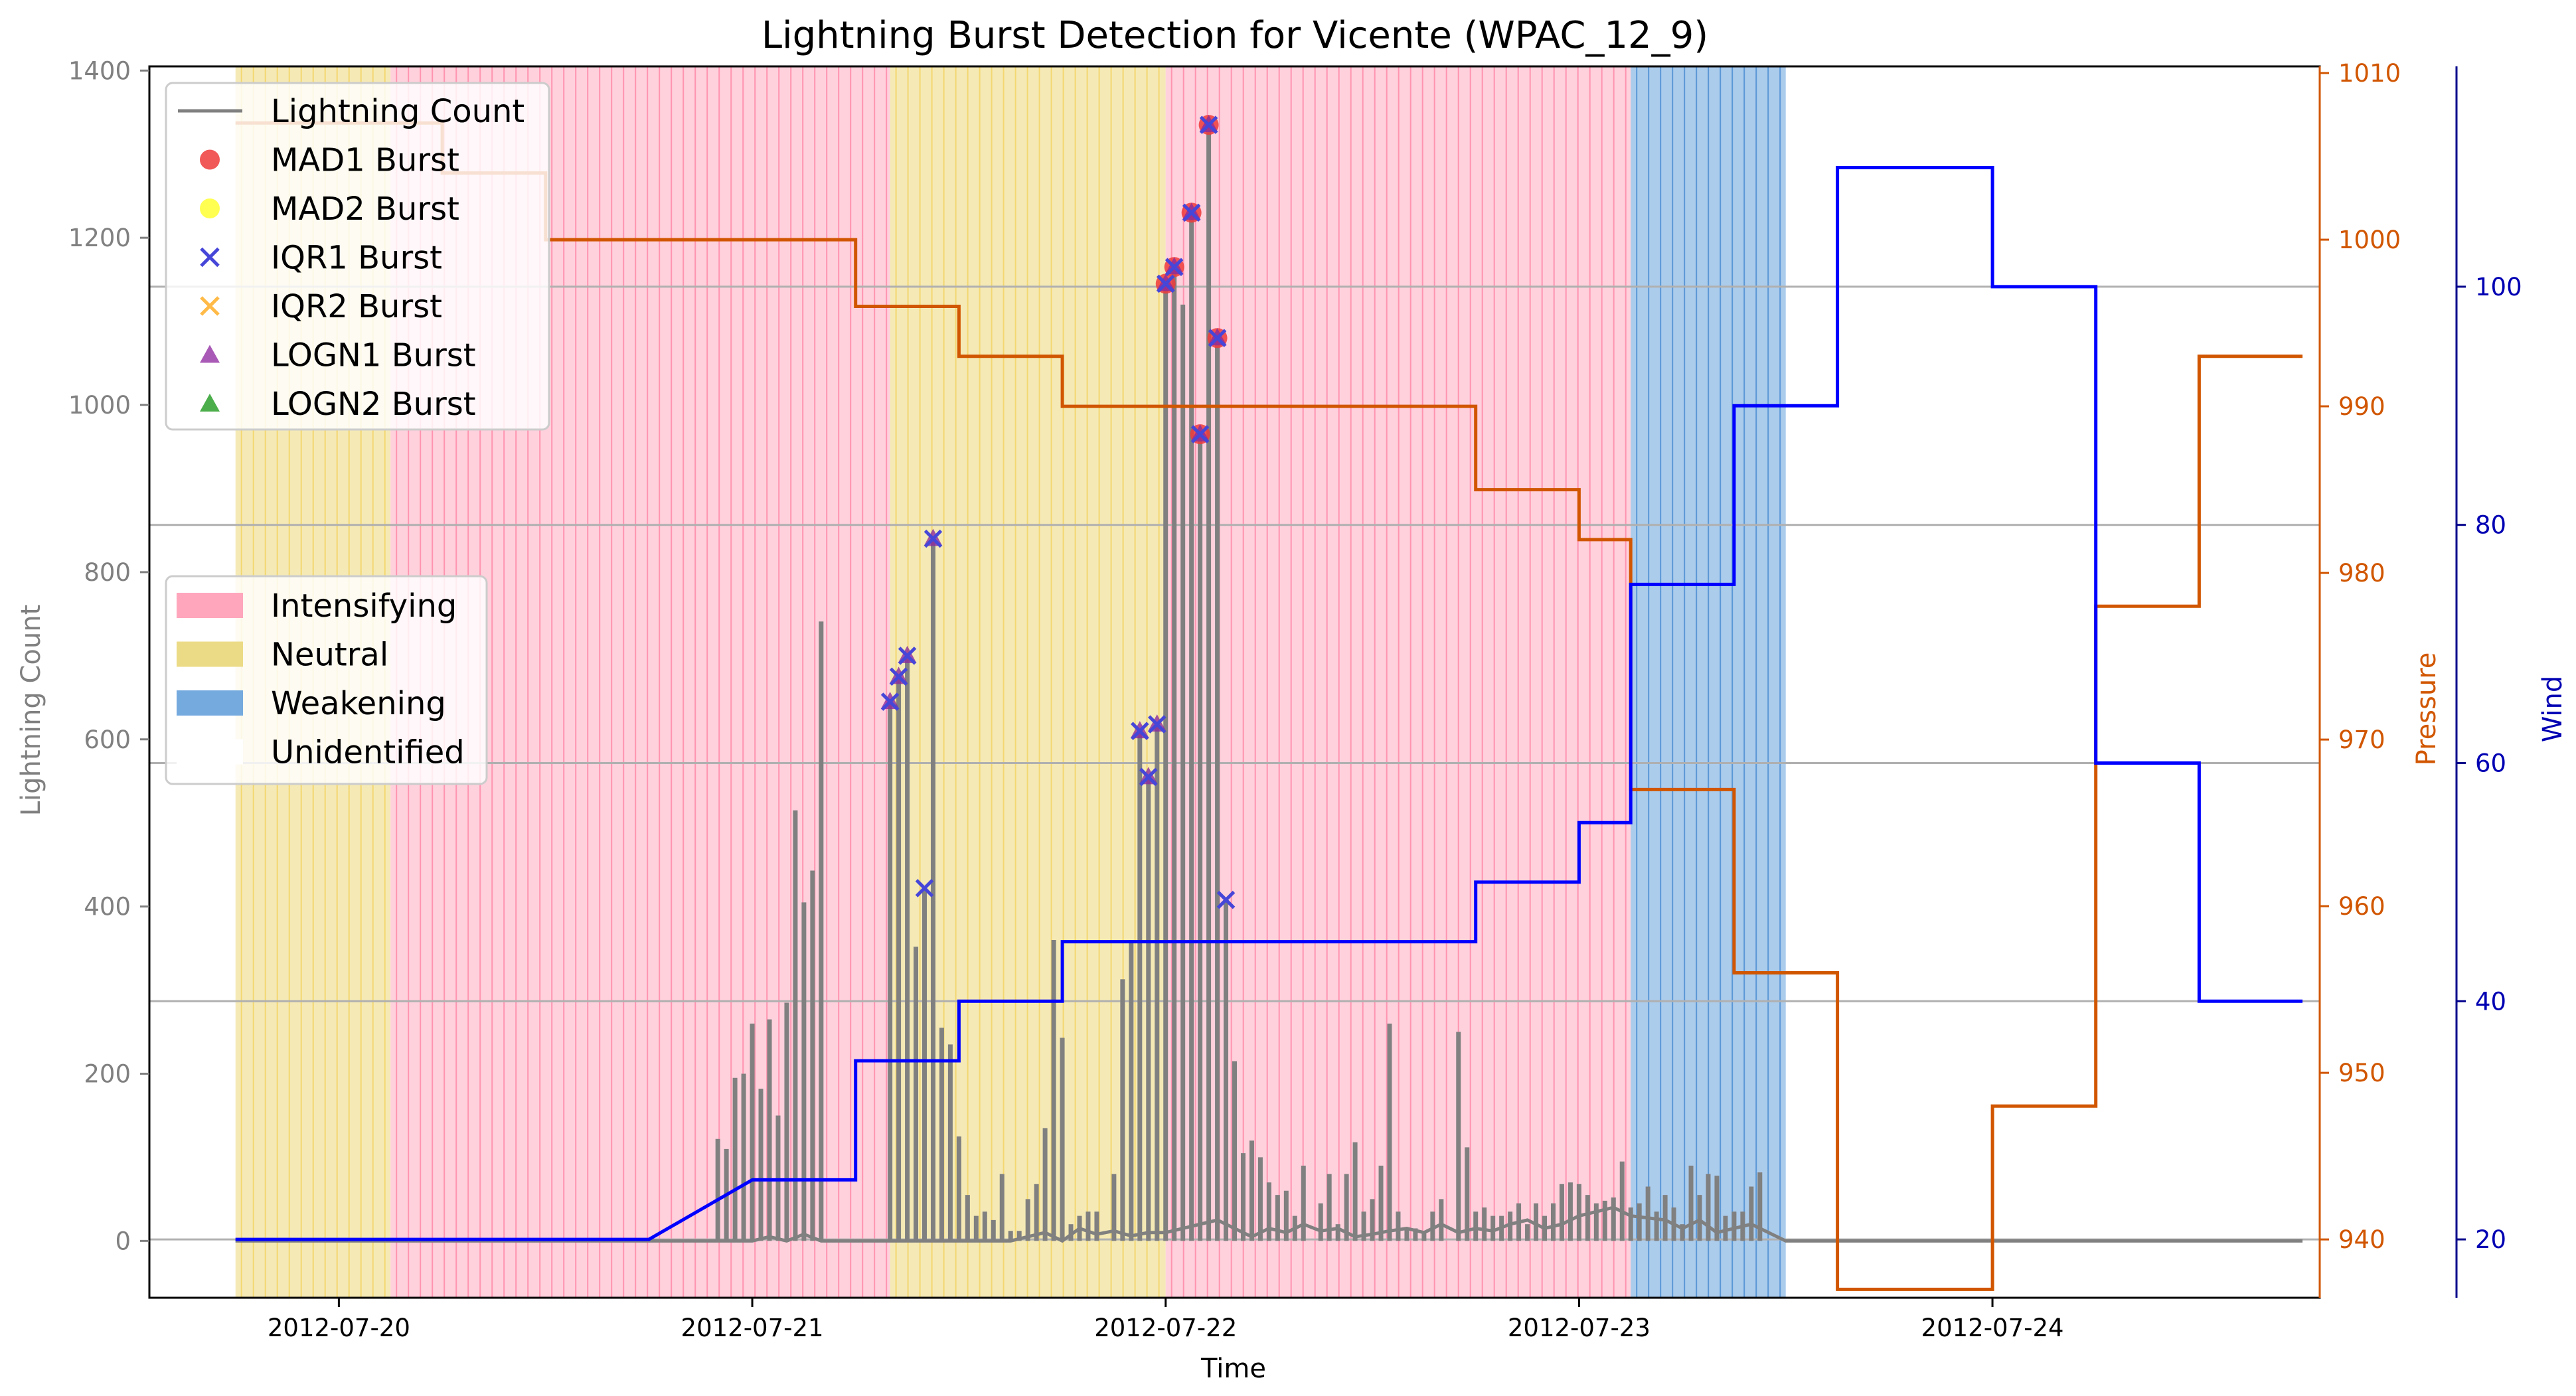 Image resolution: width=2576 pixels, height=1396 pixels. I want to click on pressure-tick-label: 980, so click(2361, 573).